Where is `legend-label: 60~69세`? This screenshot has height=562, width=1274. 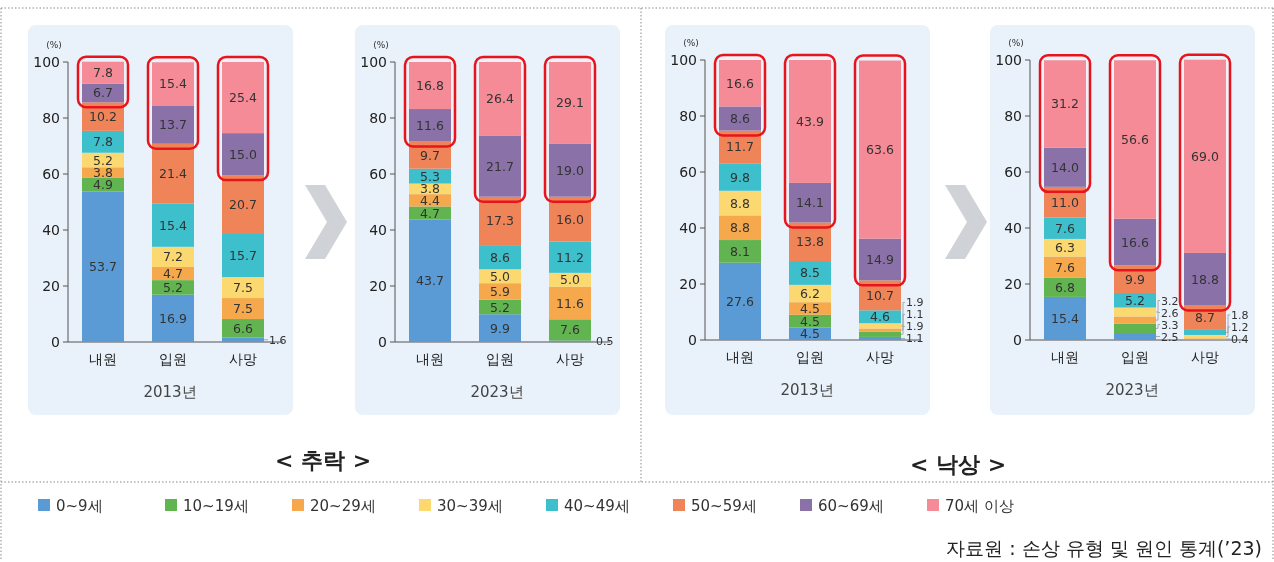 legend-label: 60~69세 is located at coordinates (851, 506).